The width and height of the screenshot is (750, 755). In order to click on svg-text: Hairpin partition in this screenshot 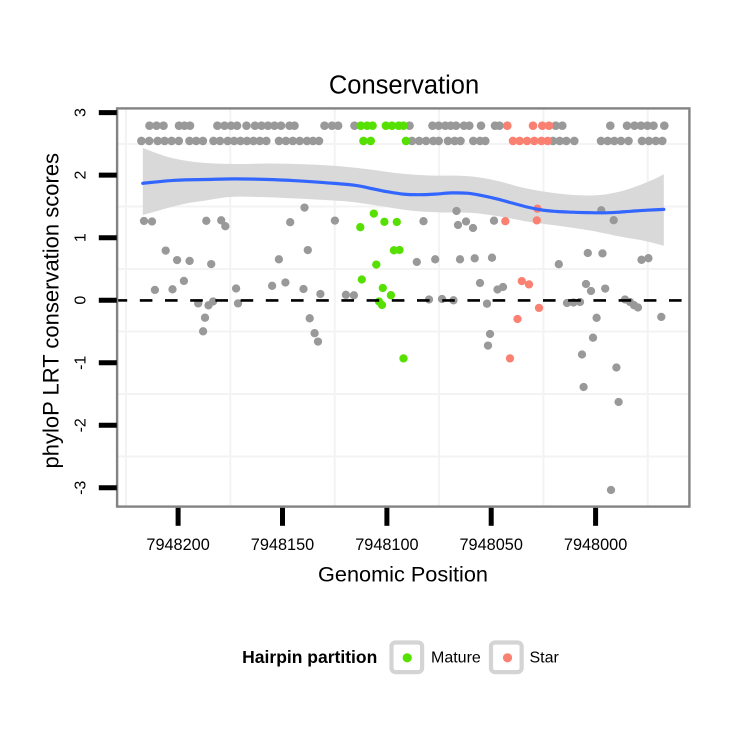, I will do `click(309, 657)`.